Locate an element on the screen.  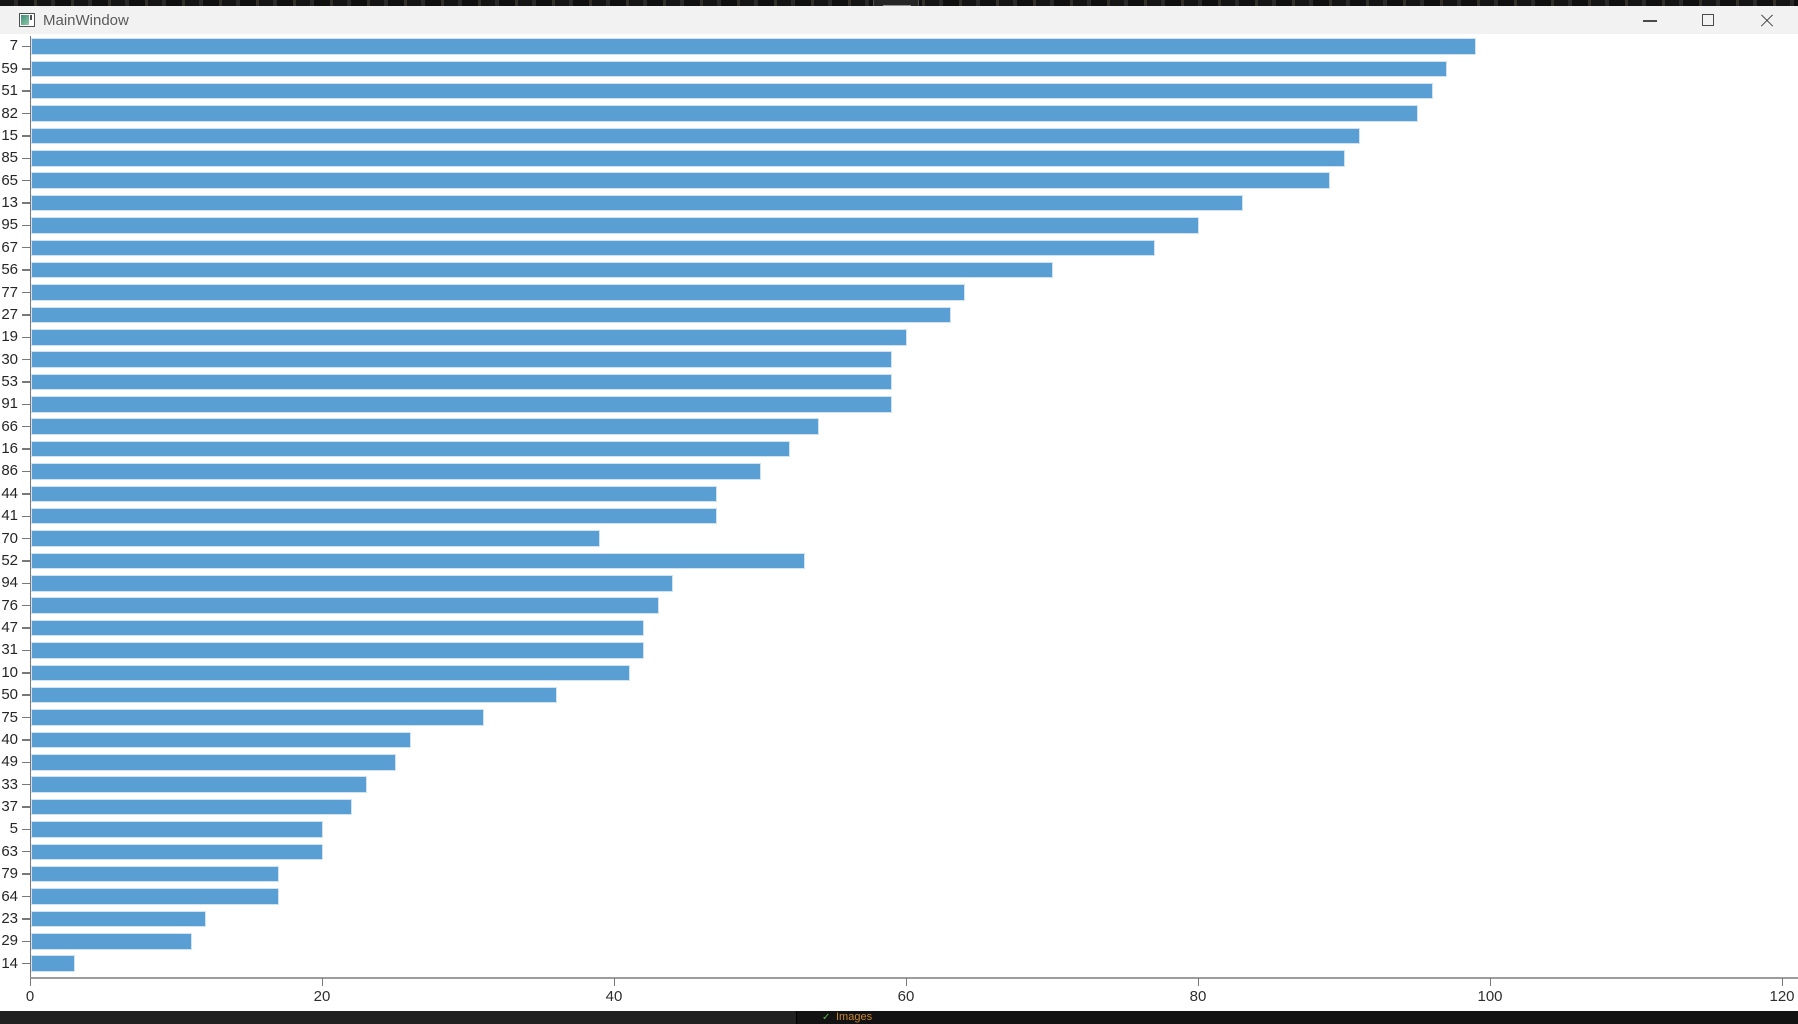
maximize-icon is located at coordinates (1708, 20).